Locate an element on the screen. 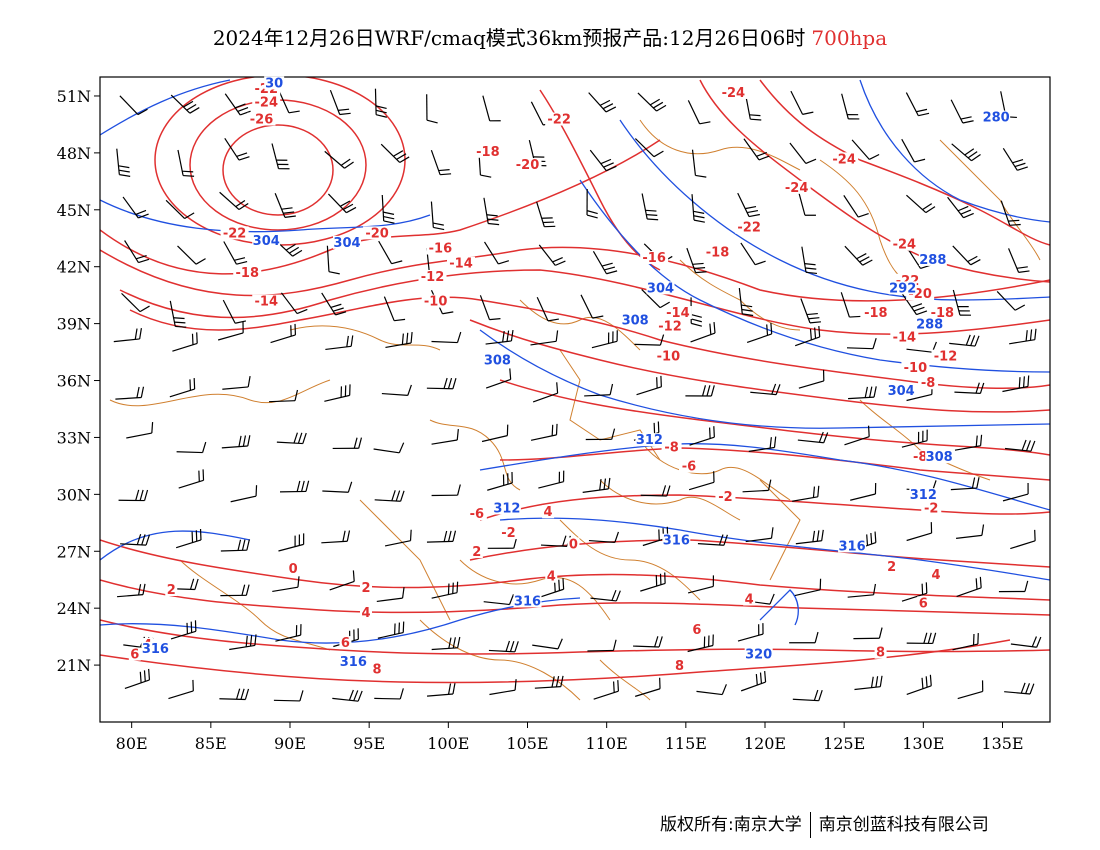 The image size is (1100, 850). lat-tick-label: 51N is located at coordinates (74, 96).